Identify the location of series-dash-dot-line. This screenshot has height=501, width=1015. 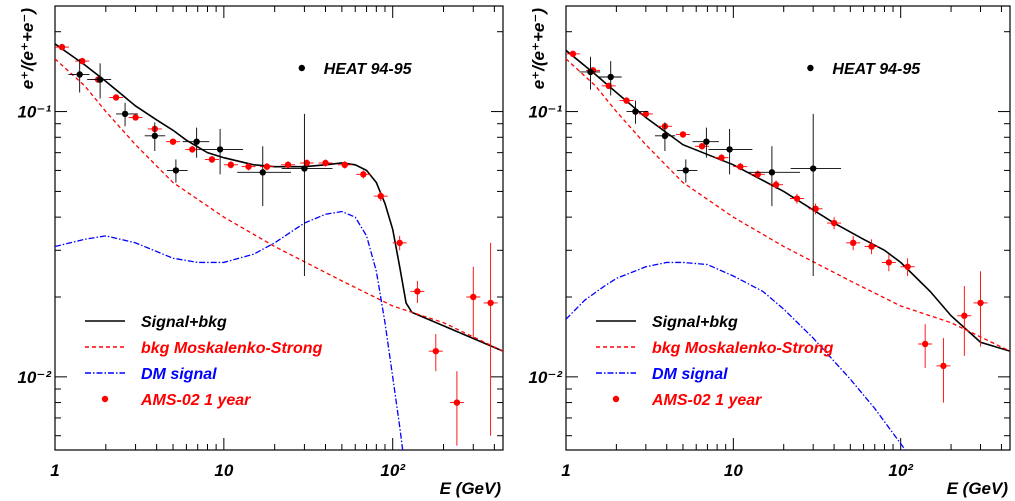
(736, 355).